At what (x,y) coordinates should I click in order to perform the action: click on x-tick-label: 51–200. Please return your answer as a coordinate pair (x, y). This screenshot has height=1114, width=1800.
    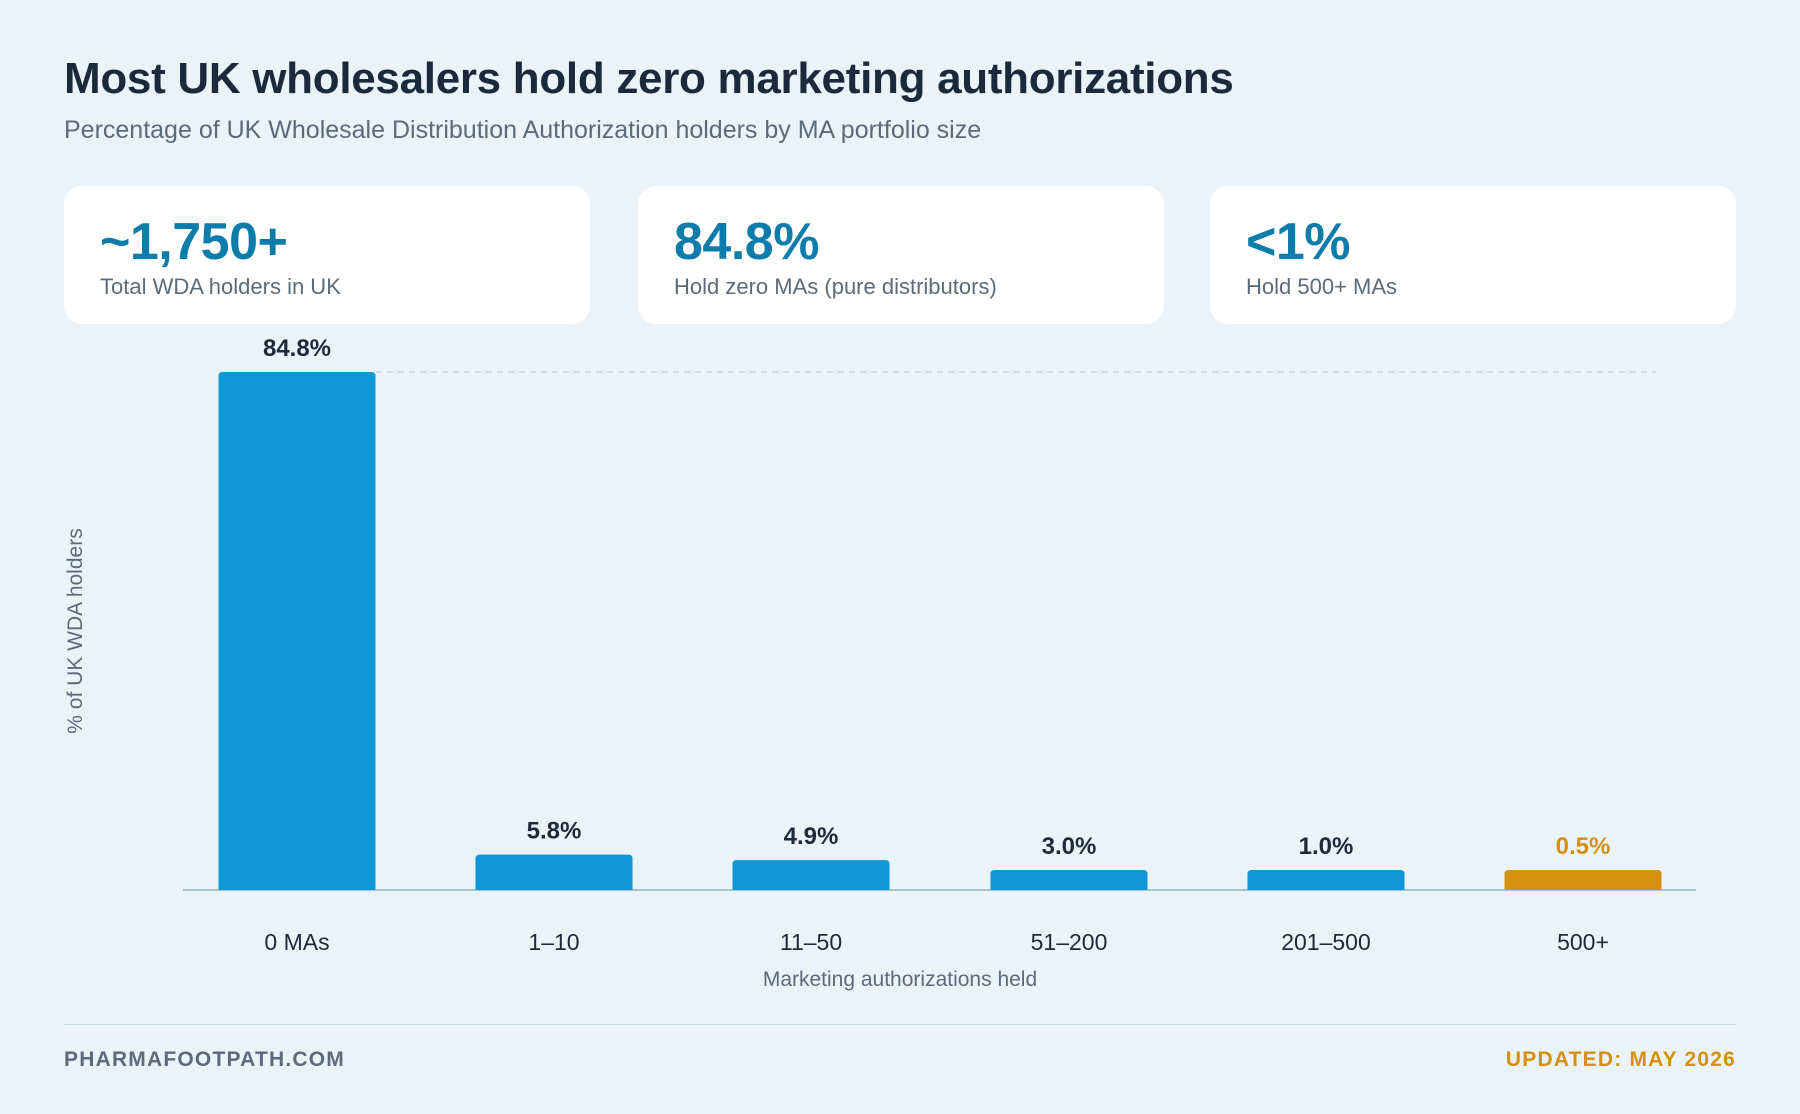
    Looking at the image, I should click on (1069, 942).